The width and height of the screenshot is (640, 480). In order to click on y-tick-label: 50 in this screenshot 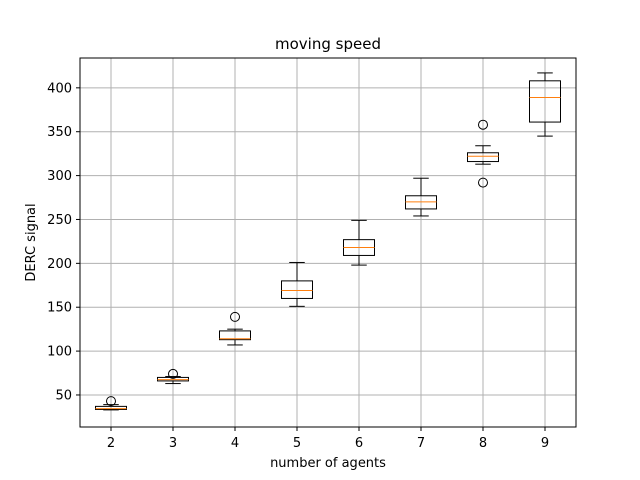, I will do `click(63, 395)`.